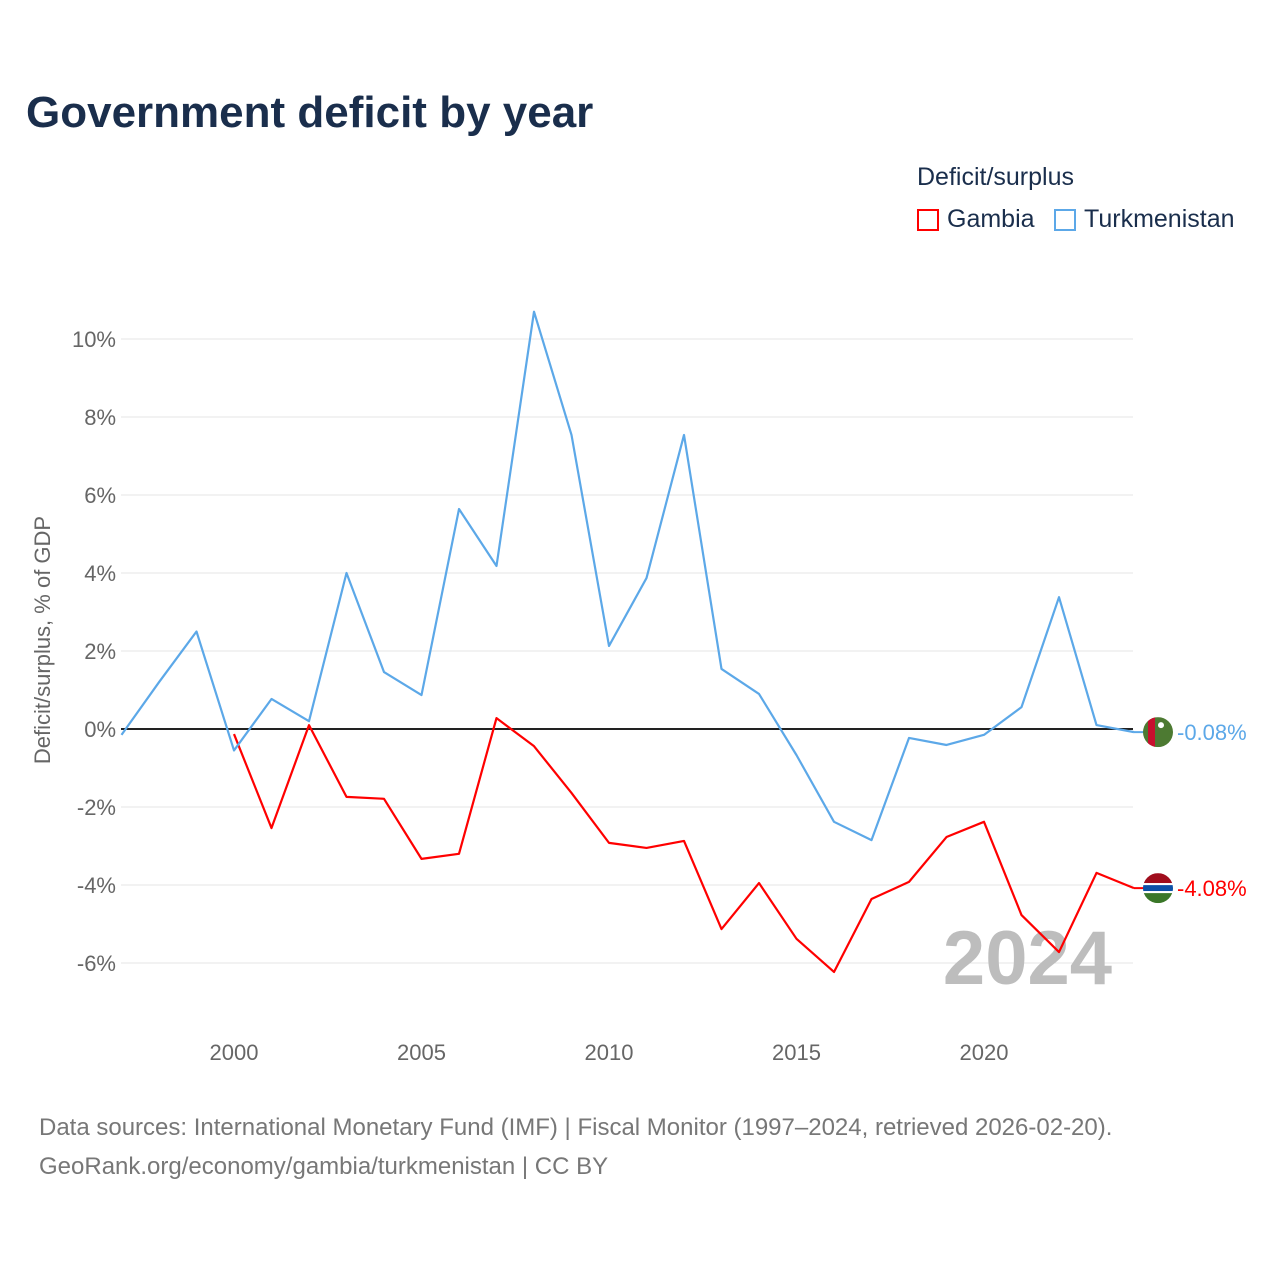  What do you see at coordinates (928, 219) in the screenshot?
I see `legend-swatch-gambia` at bounding box center [928, 219].